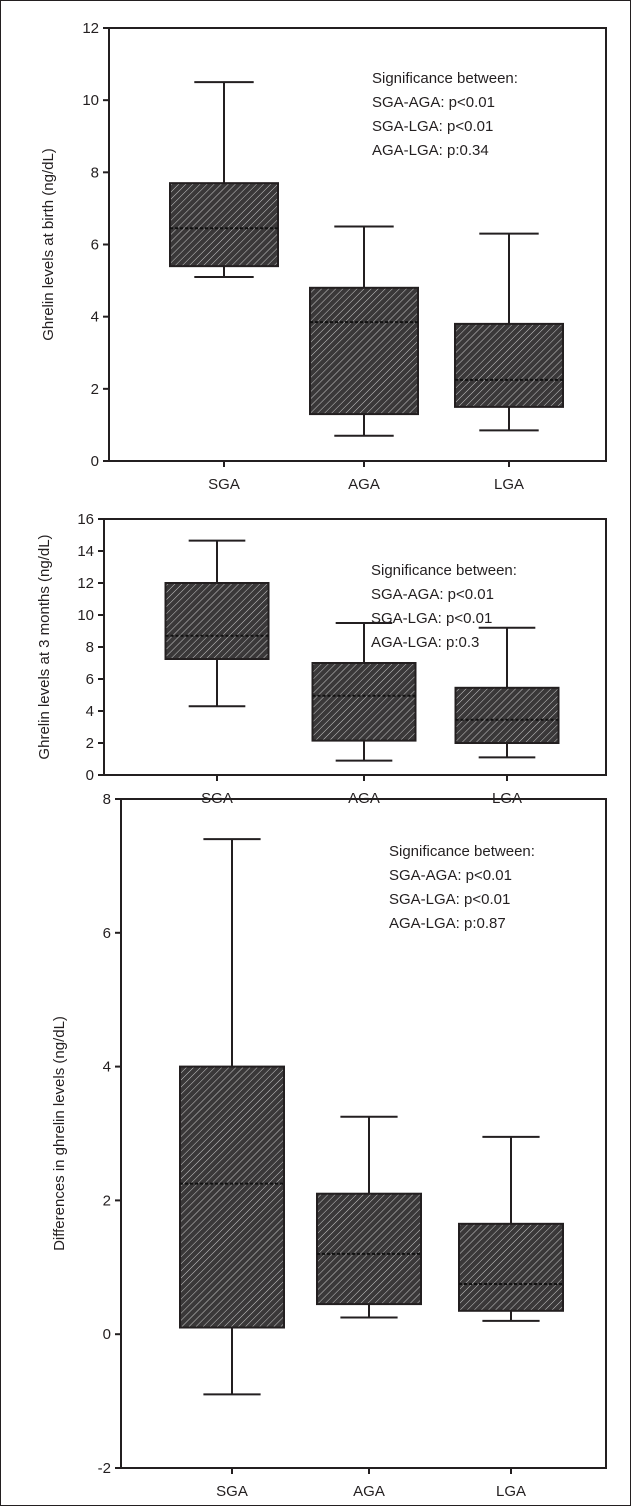  I want to click on y-axis-label: Ghrelin levels at birth (ng/dL), so click(48, 244).